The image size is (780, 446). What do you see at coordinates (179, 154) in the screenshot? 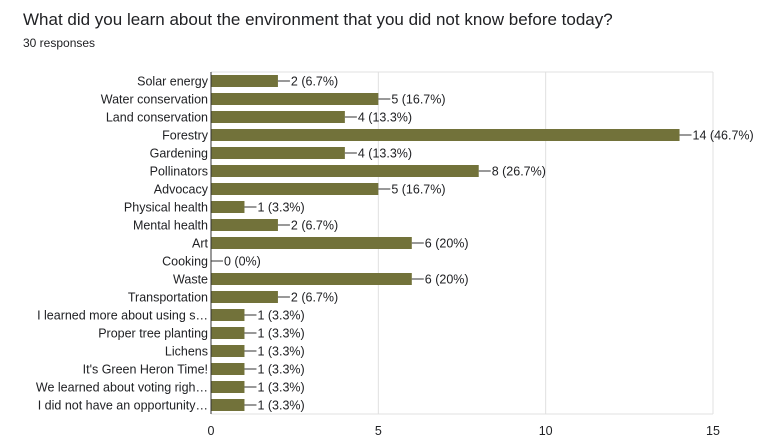
I see `category-label: Gardening` at bounding box center [179, 154].